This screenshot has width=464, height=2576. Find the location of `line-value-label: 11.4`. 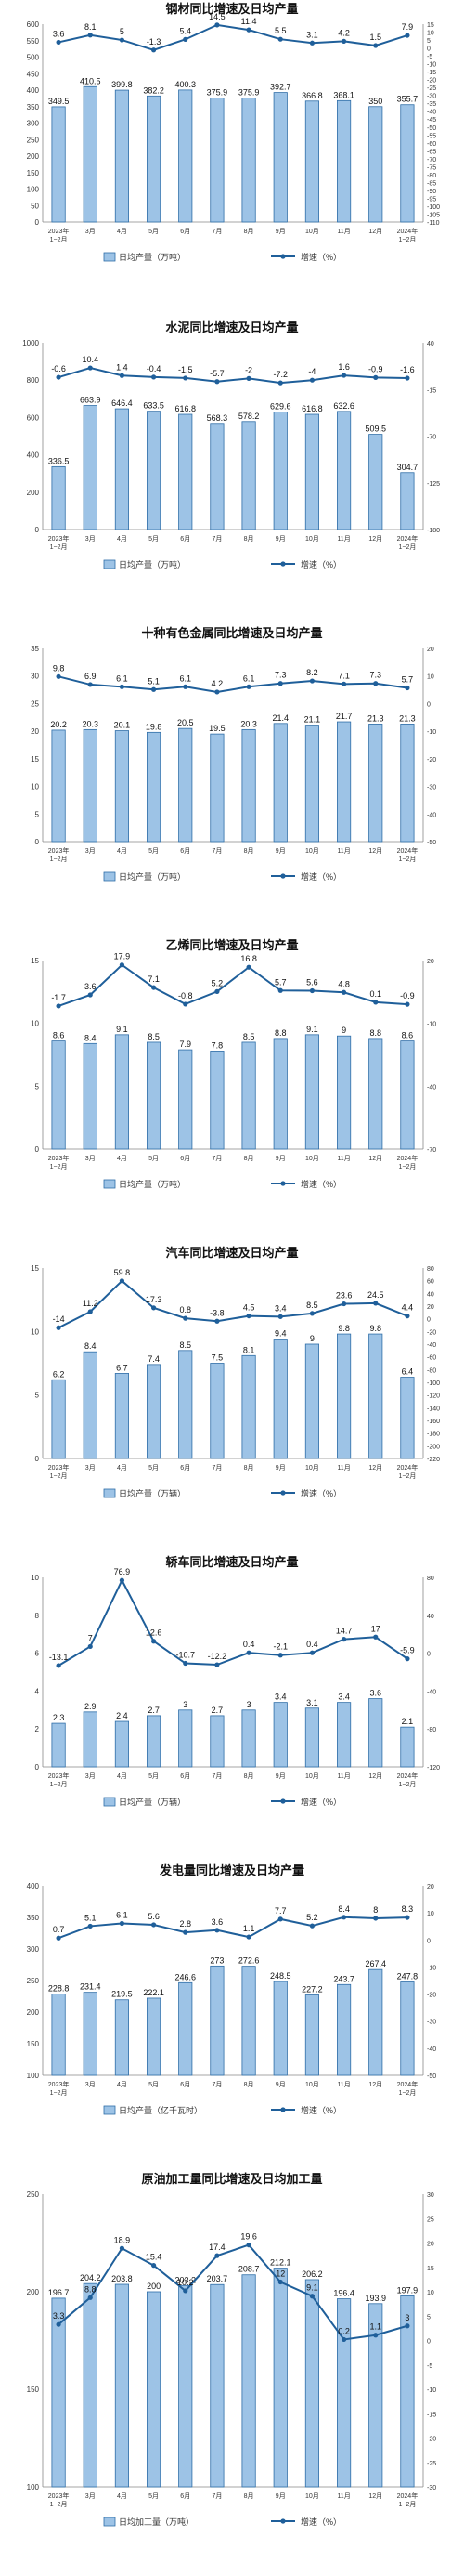

line-value-label: 11.4 is located at coordinates (249, 22).